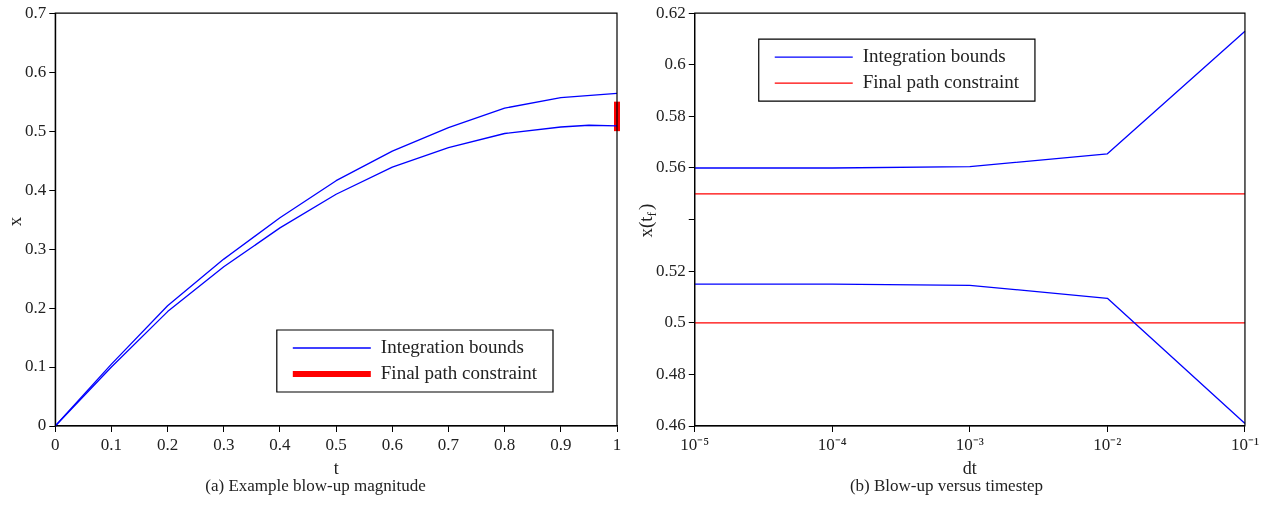  I want to click on x-tick-label: 0.9, so click(561, 444).